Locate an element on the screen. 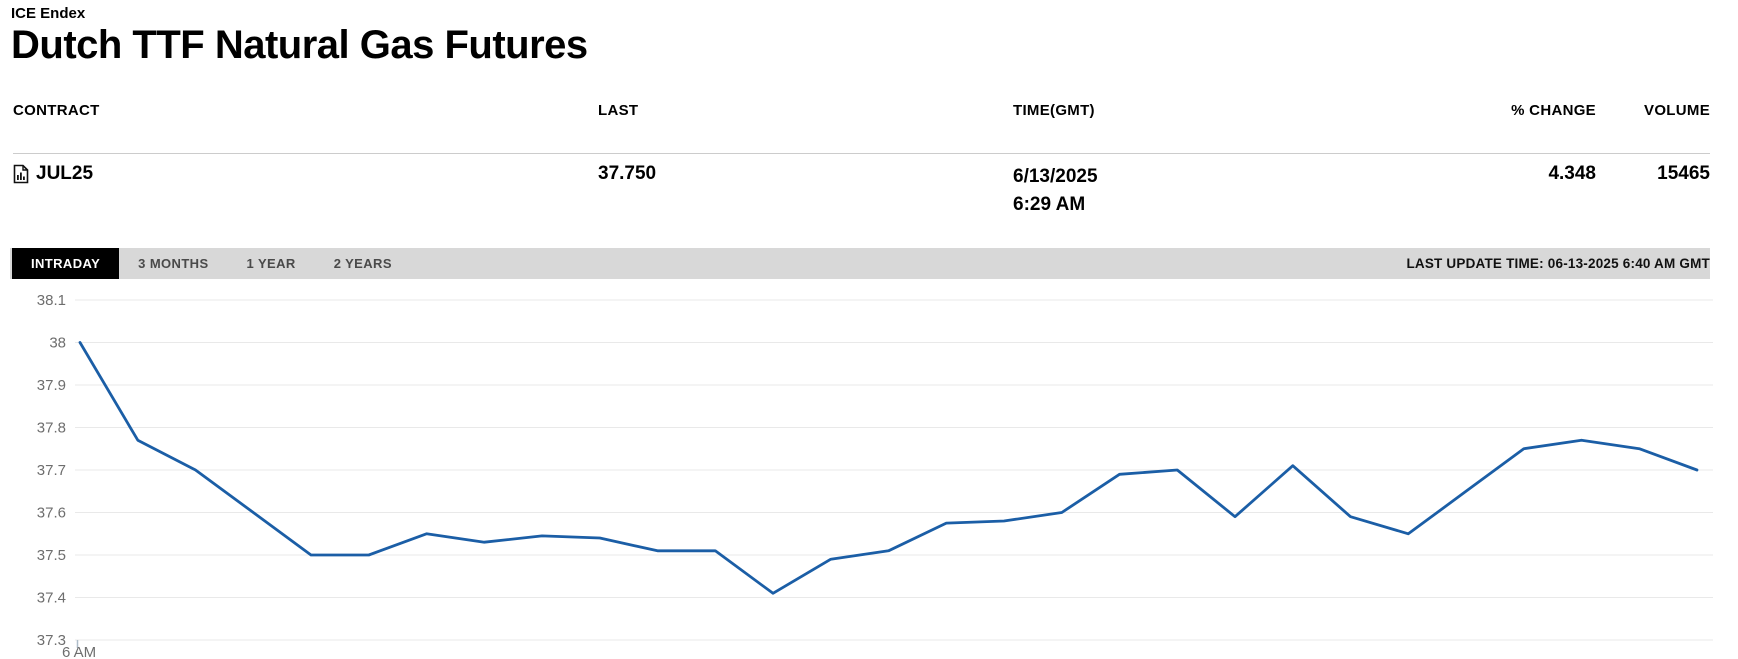 The image size is (1738, 659). tab-1-year: 1 YEAR is located at coordinates (271, 263).